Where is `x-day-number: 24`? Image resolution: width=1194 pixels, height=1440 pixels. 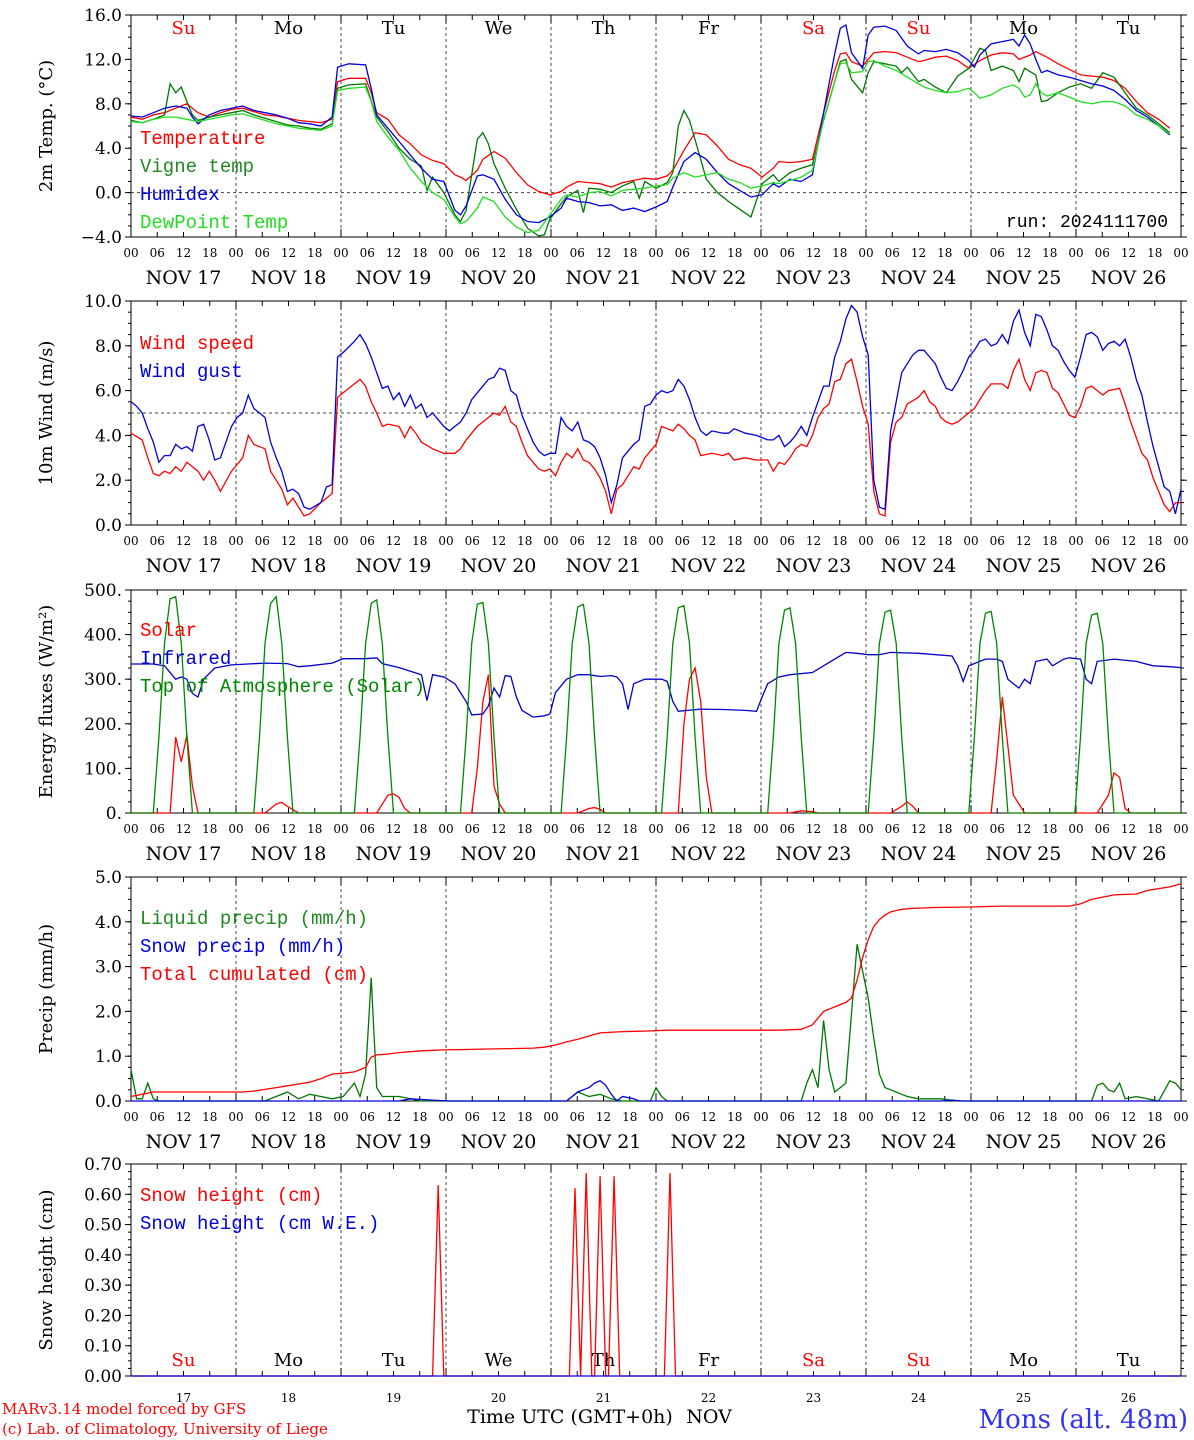 x-day-number: 24 is located at coordinates (919, 1398).